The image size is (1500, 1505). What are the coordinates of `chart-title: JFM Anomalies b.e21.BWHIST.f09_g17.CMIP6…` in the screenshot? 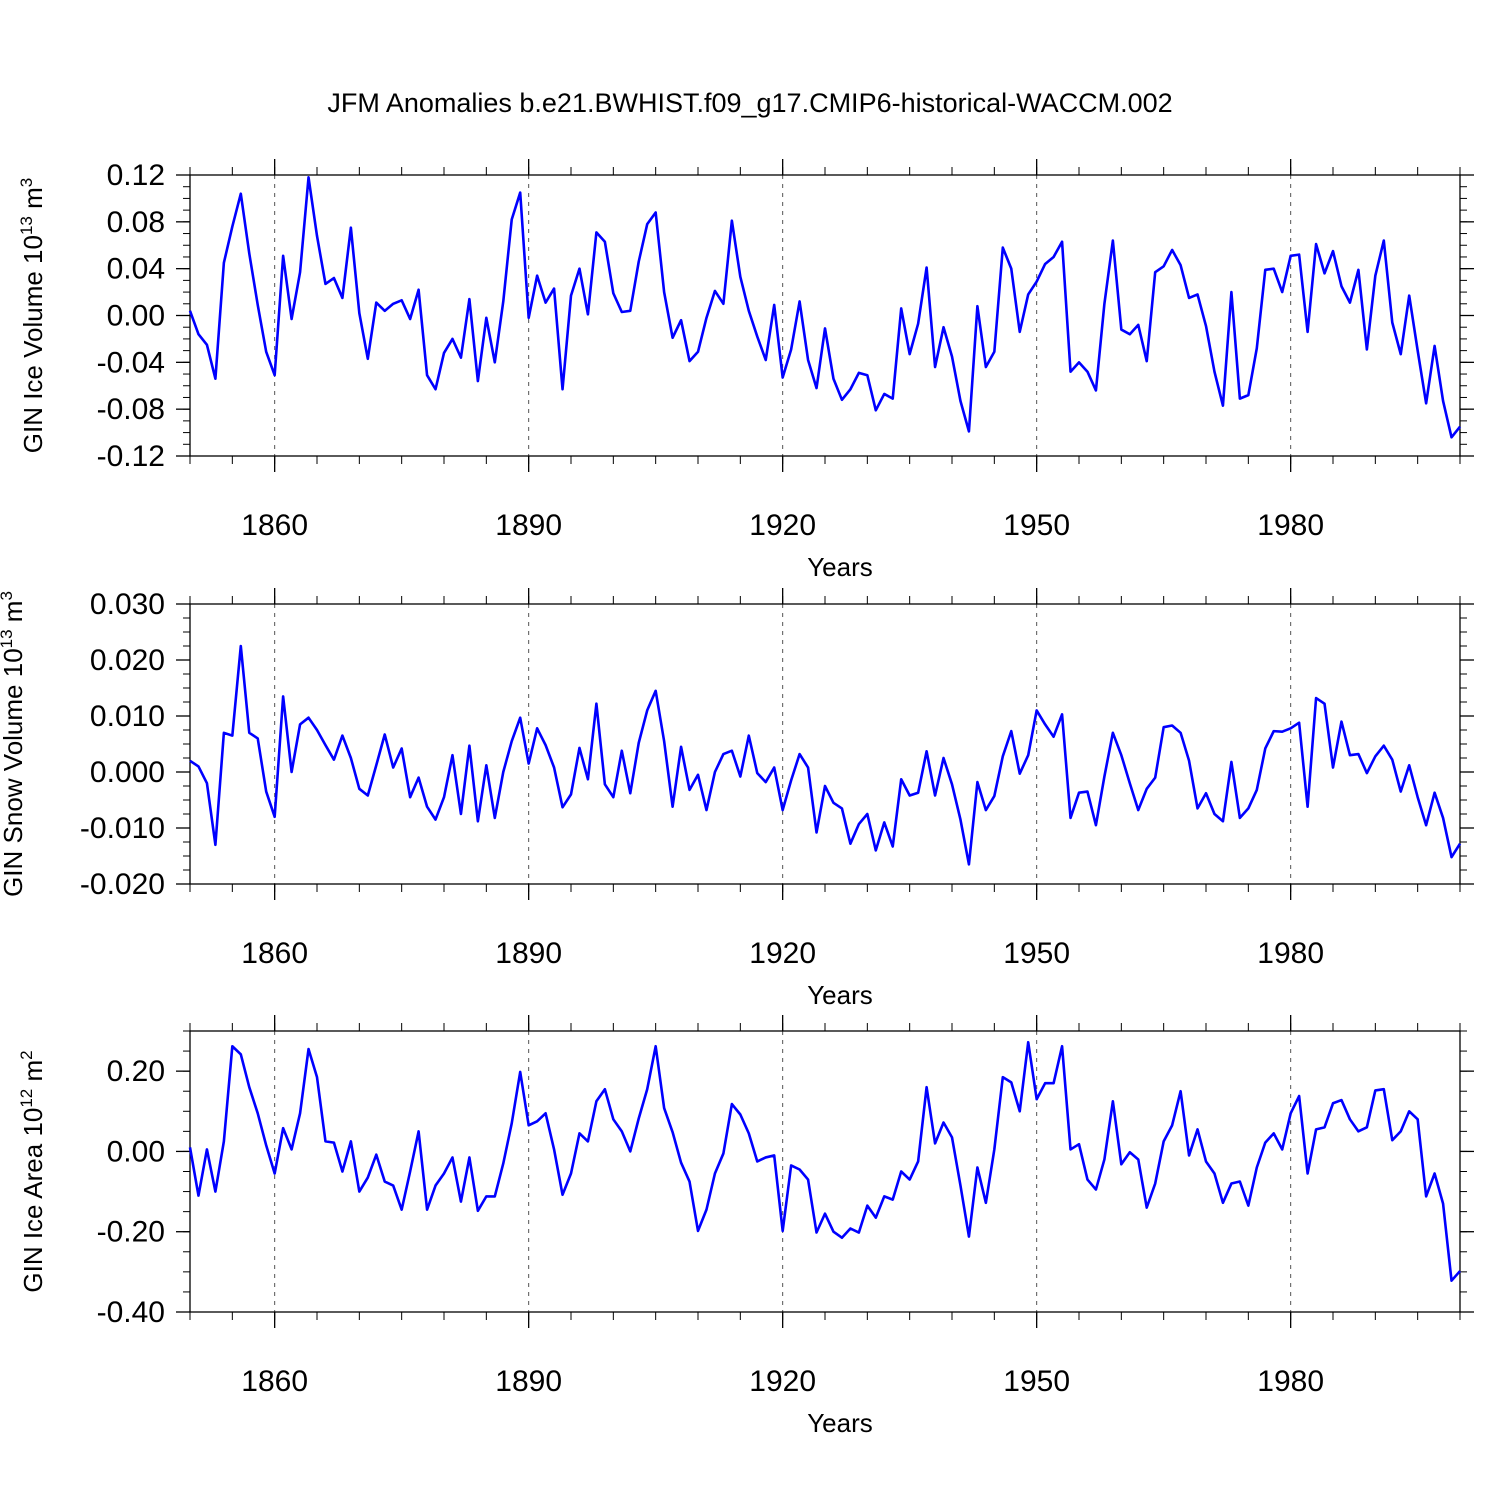 It's located at (749, 103).